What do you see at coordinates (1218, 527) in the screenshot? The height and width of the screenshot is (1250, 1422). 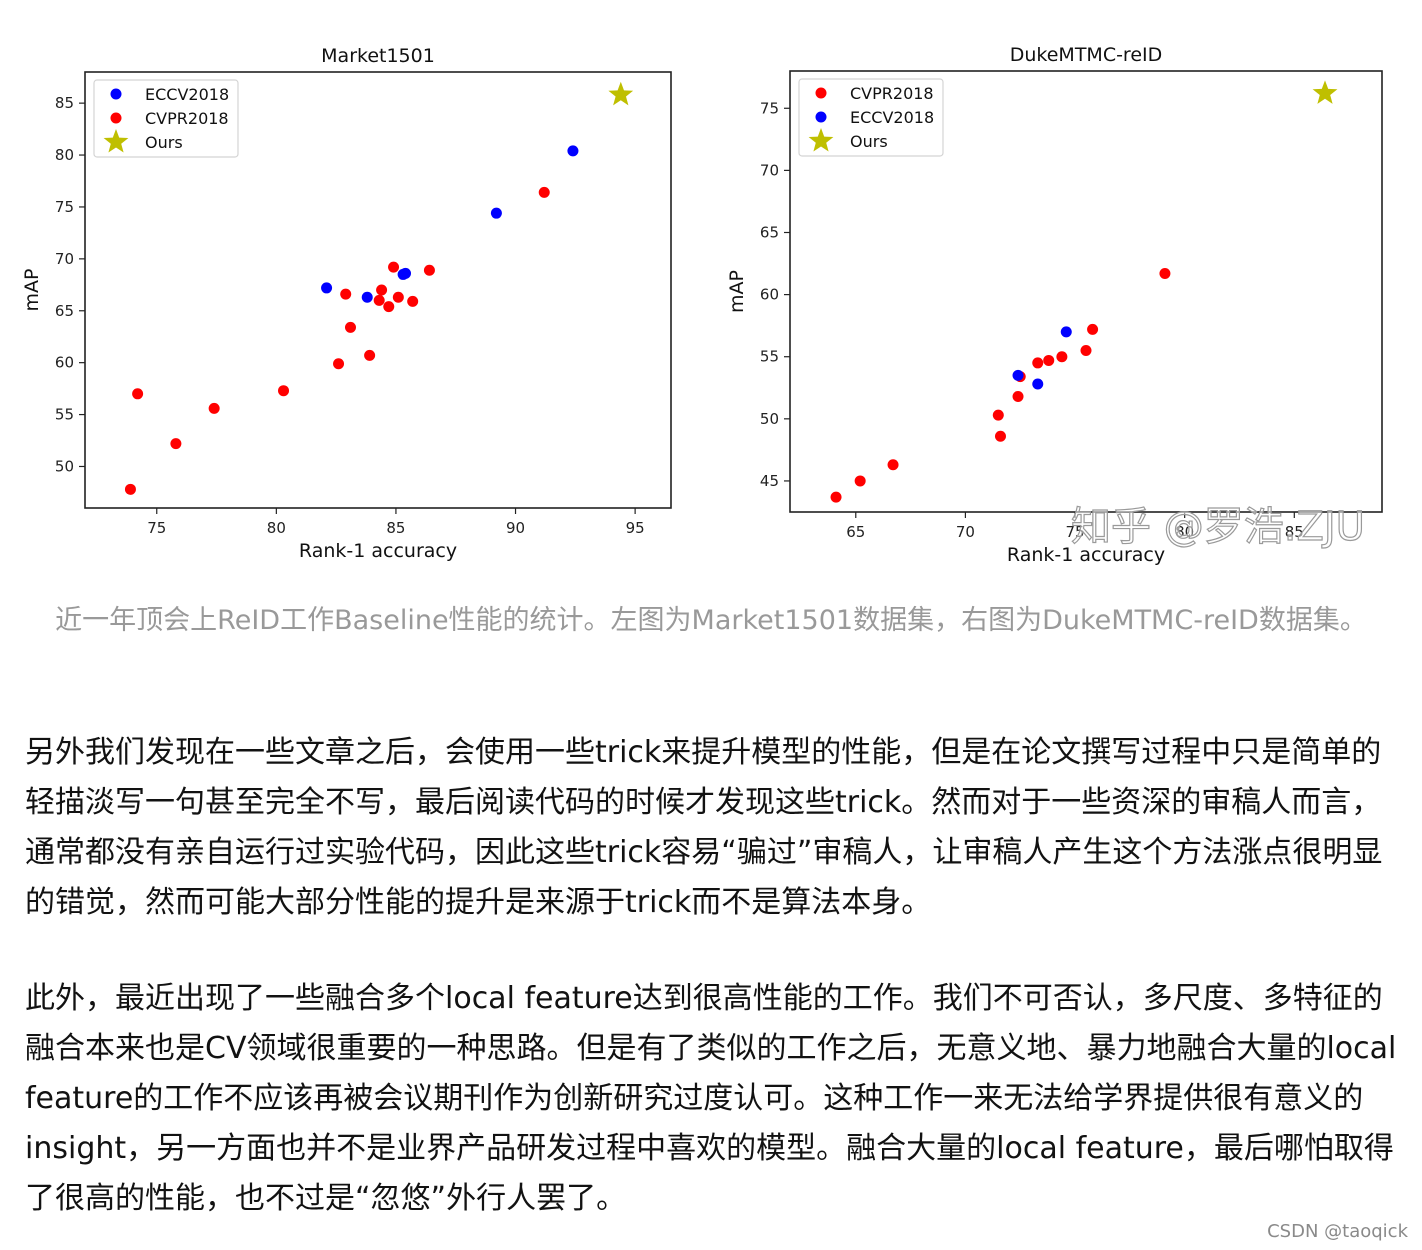 I see `figure-watermark: 知乎 @罗浩.ZJU` at bounding box center [1218, 527].